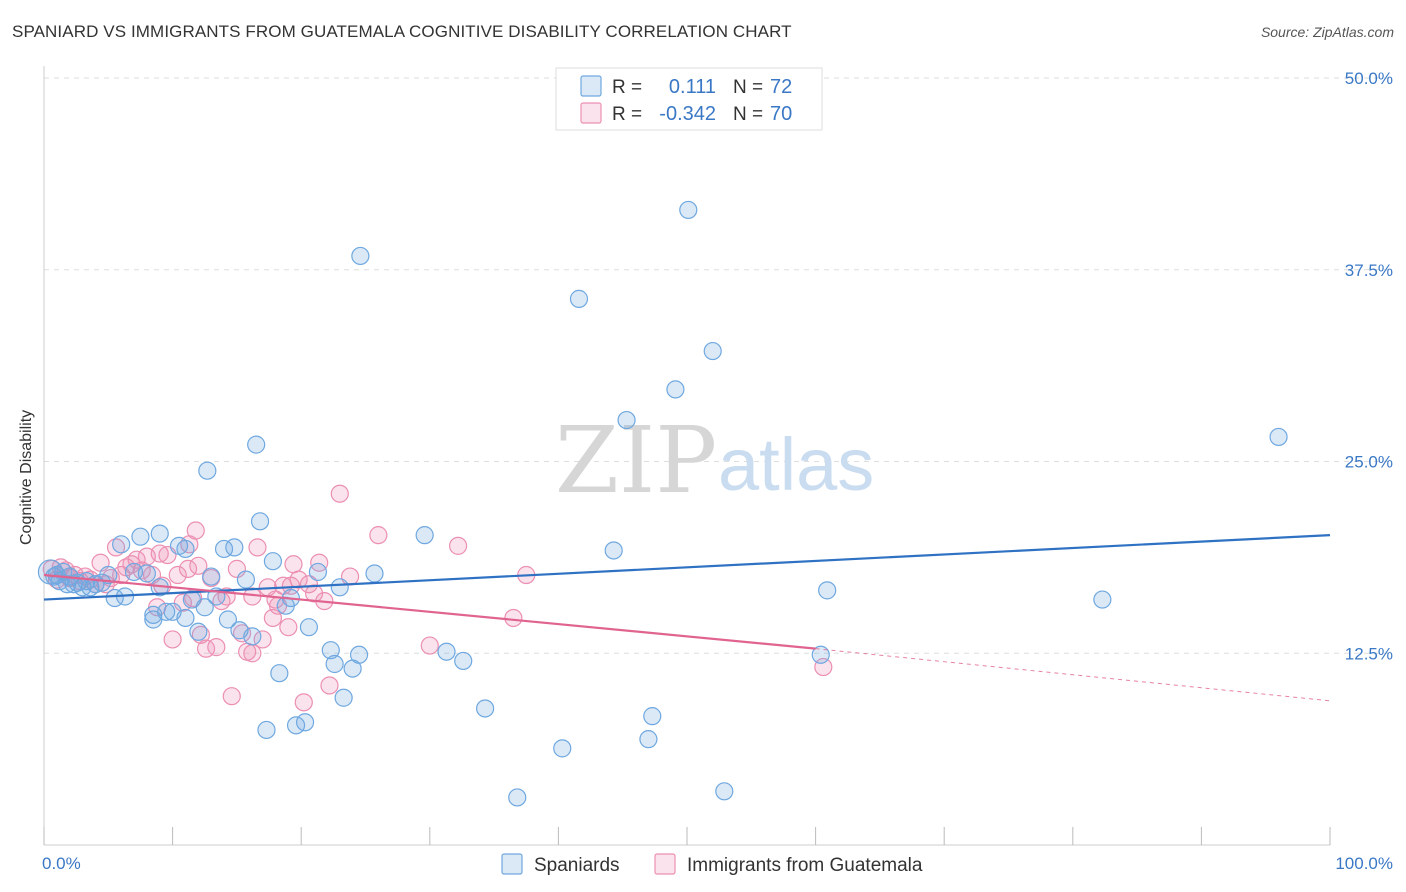 The width and height of the screenshot is (1406, 892). Describe the element at coordinates (1327, 32) in the screenshot. I see `source-credit: Source: ZipAtlas.com` at that location.